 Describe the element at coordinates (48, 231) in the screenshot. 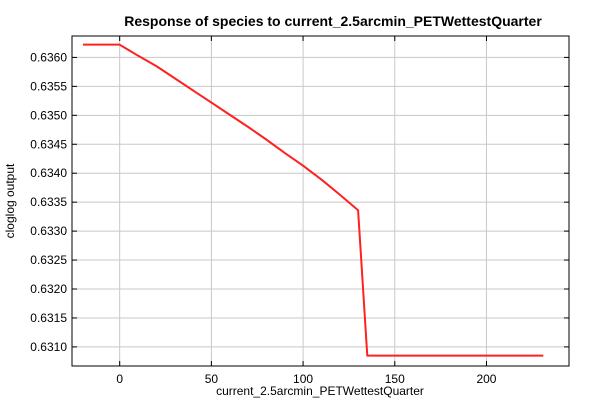

I see `y-tick-label: 0.6330` at that location.